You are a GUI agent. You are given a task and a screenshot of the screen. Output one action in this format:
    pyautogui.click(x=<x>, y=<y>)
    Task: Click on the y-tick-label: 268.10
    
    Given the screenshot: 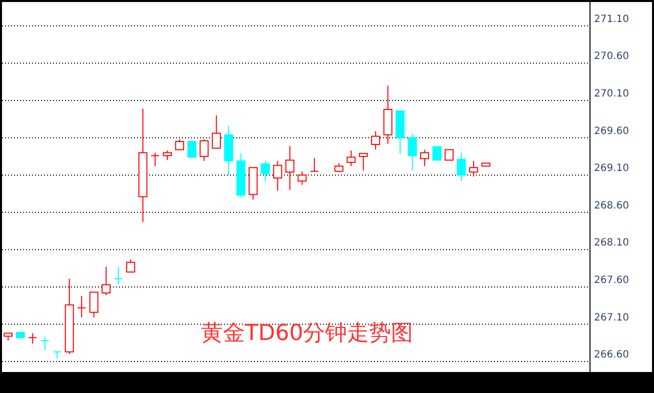 What is the action you would take?
    pyautogui.click(x=611, y=243)
    